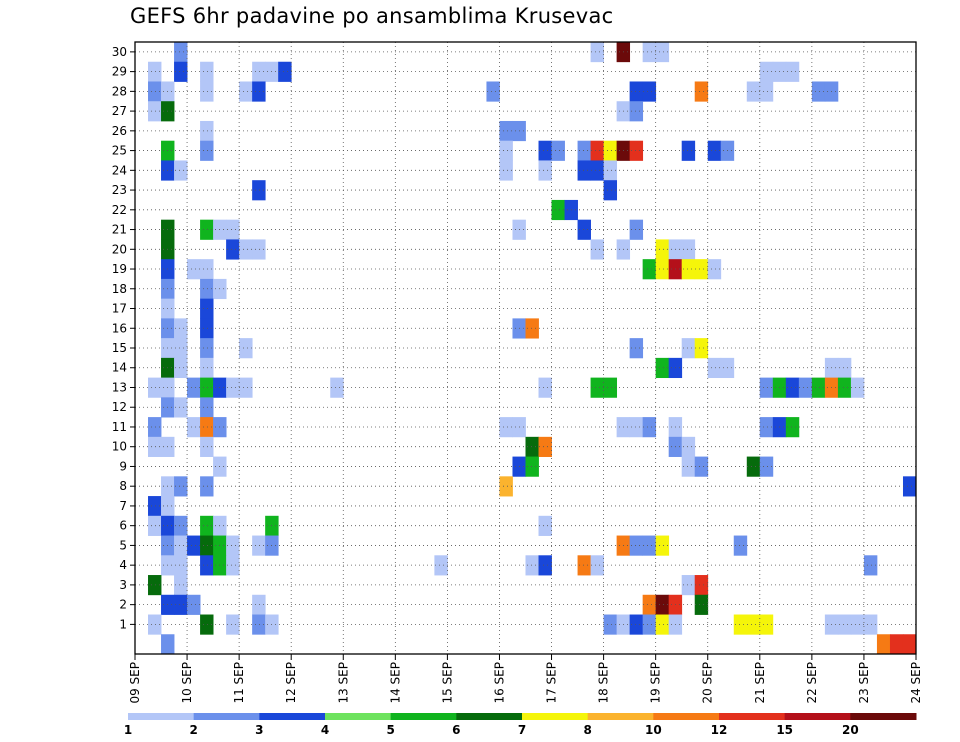 Image resolution: width=960 pixels, height=742 pixels. I want to click on x-tick-label: 17 SEP, so click(552, 683).